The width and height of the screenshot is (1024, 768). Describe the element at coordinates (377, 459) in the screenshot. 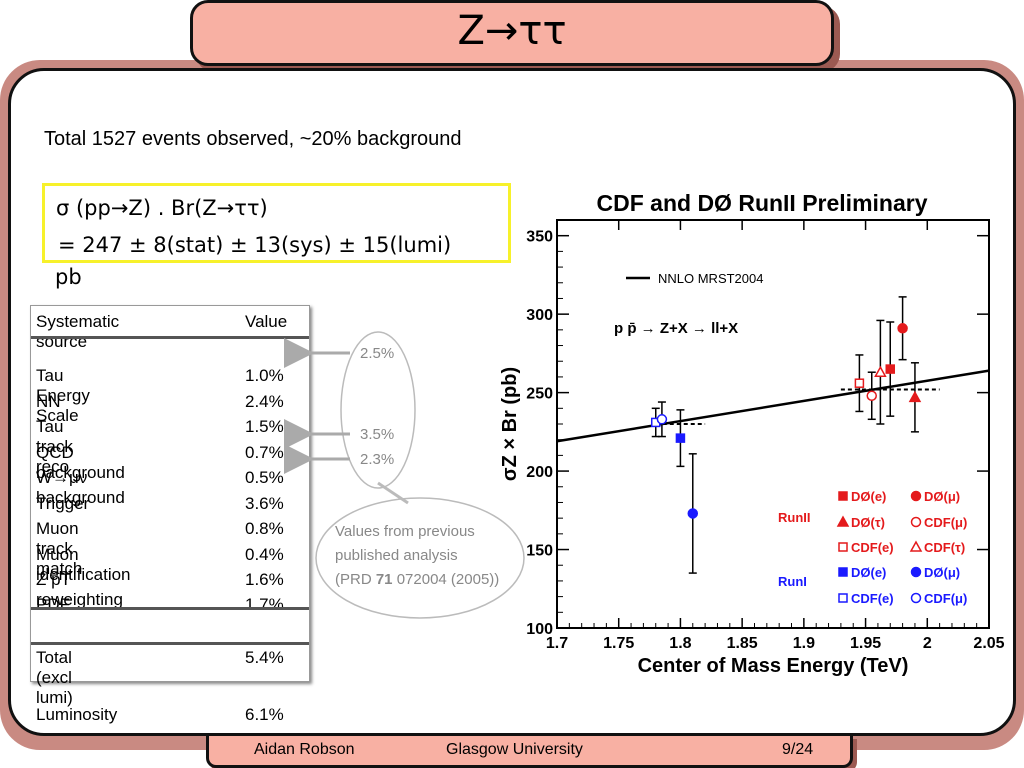

I see `previous-value: 2.3%` at that location.